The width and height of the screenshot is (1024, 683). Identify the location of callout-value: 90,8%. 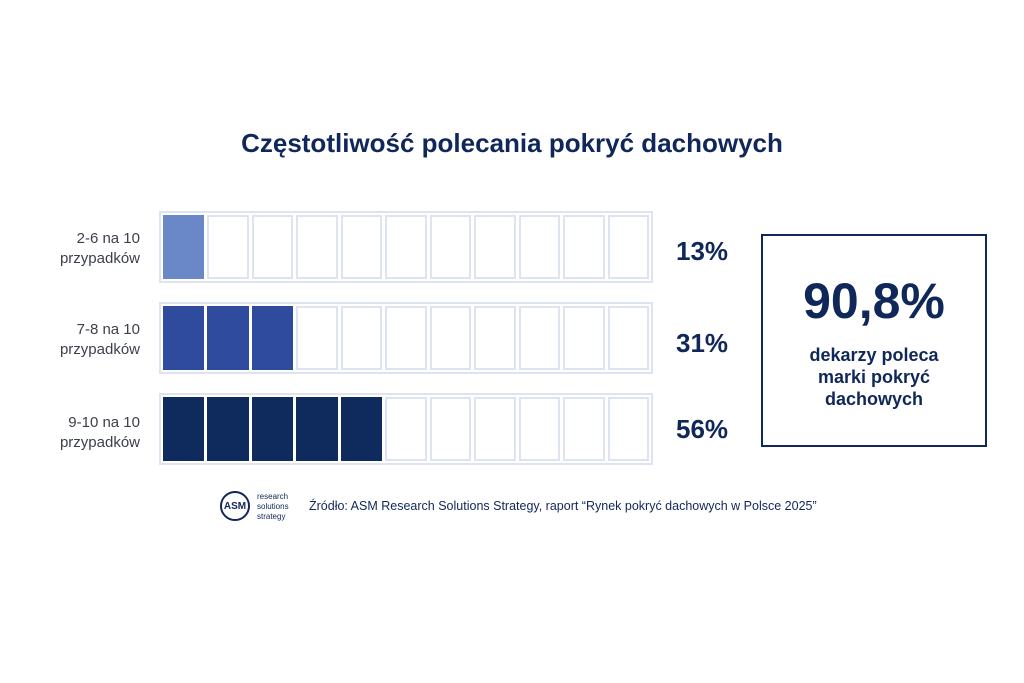
(874, 301).